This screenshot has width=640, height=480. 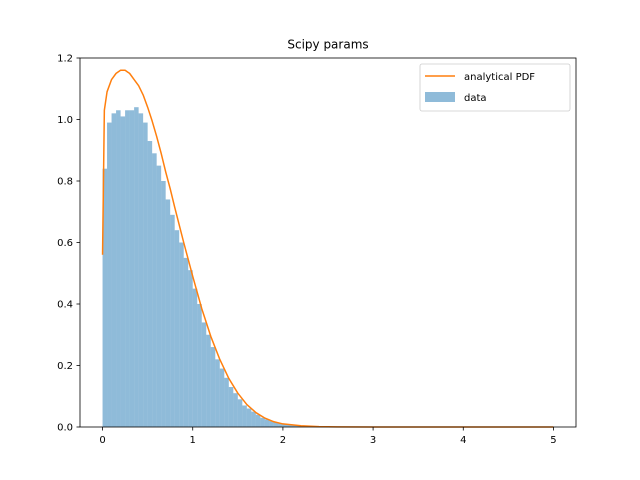 What do you see at coordinates (327, 45) in the screenshot?
I see `chart-title: Scipy params` at bounding box center [327, 45].